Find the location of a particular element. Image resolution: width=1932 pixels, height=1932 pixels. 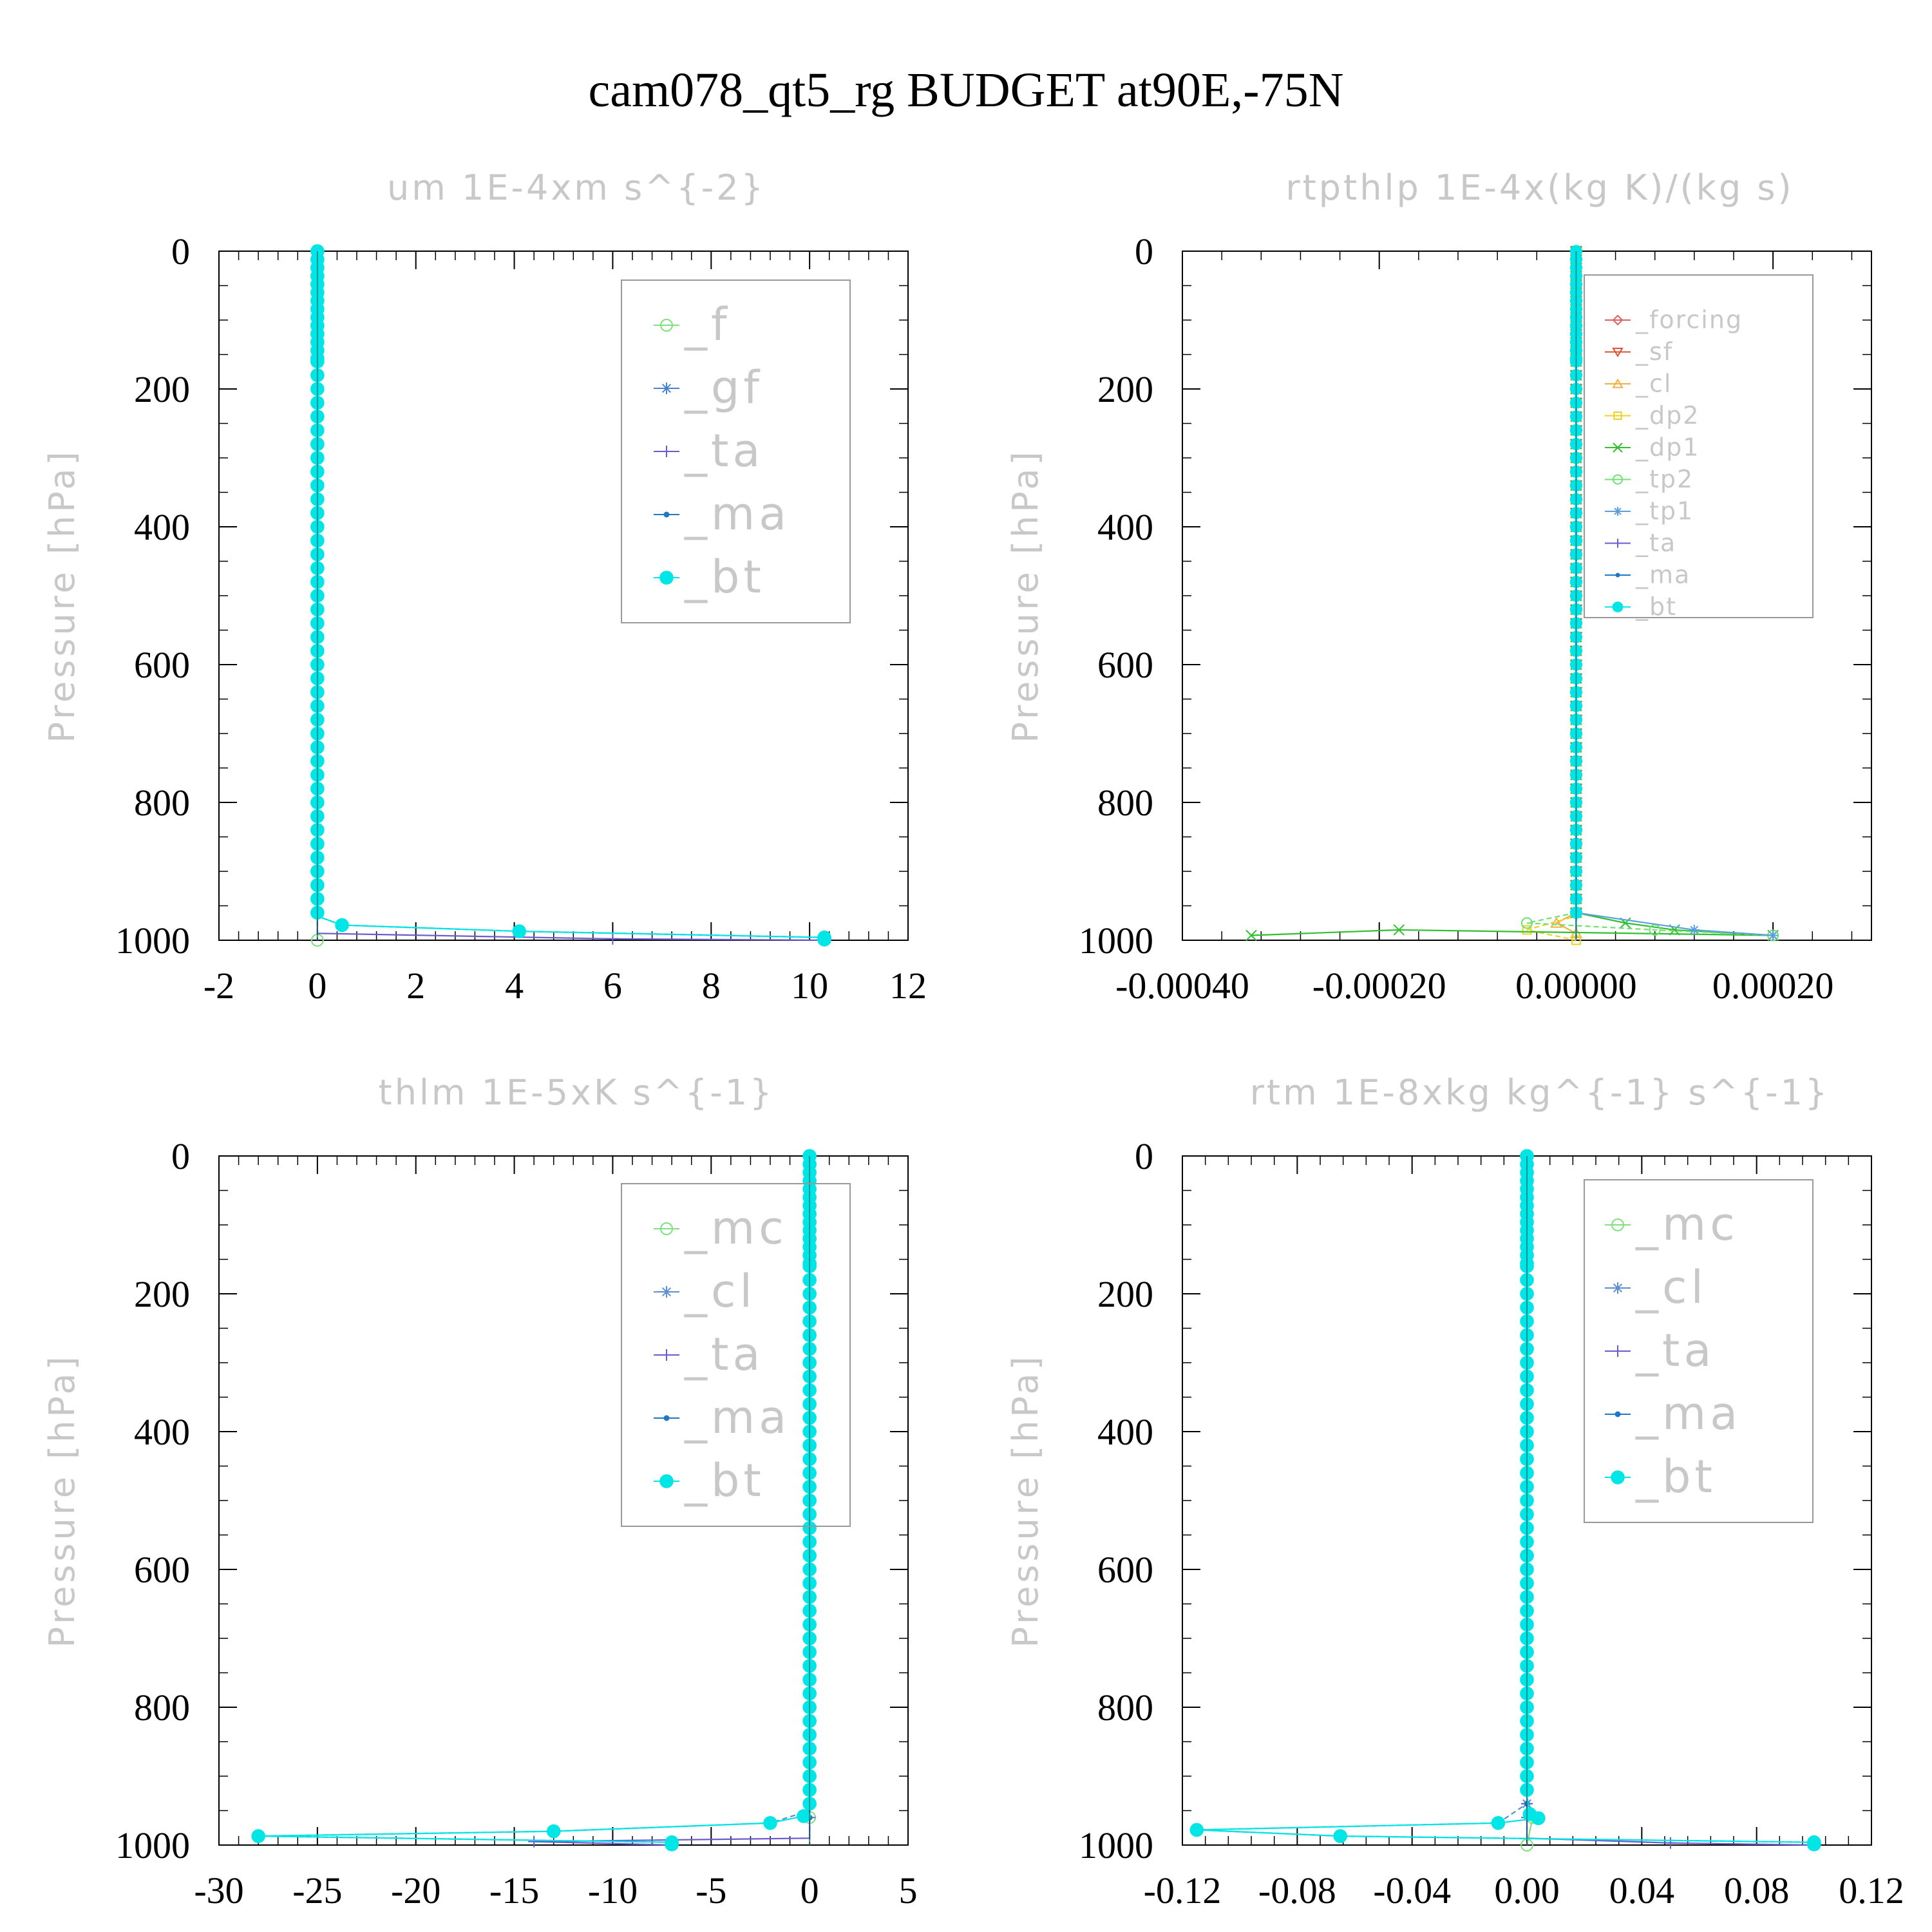

x-tick-label: 2 is located at coordinates (415, 986).